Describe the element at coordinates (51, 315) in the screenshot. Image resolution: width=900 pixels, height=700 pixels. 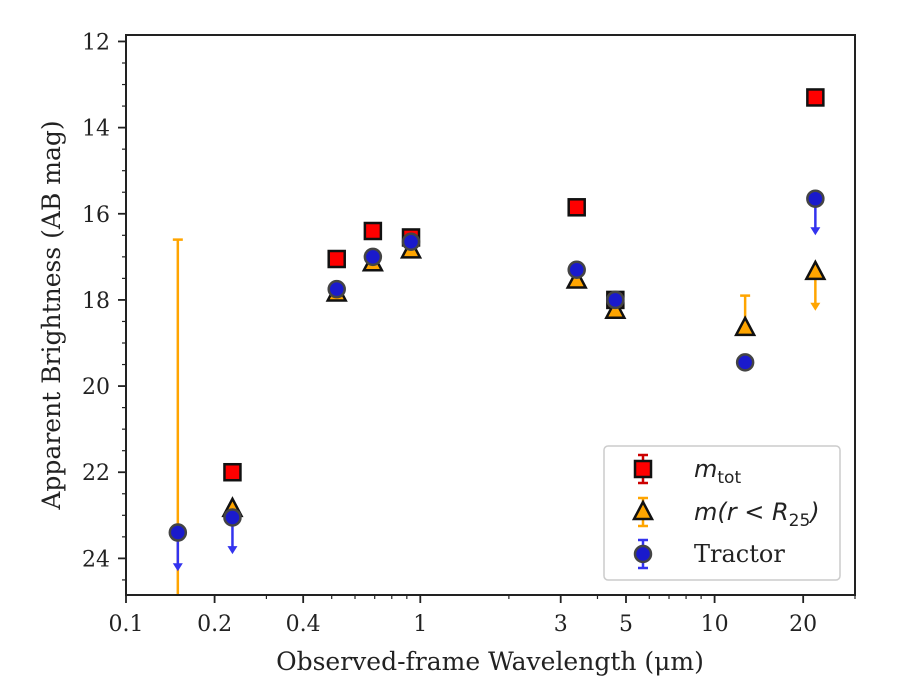
I see `y-axis-label: Apparent Brightness (AB mag)` at that location.